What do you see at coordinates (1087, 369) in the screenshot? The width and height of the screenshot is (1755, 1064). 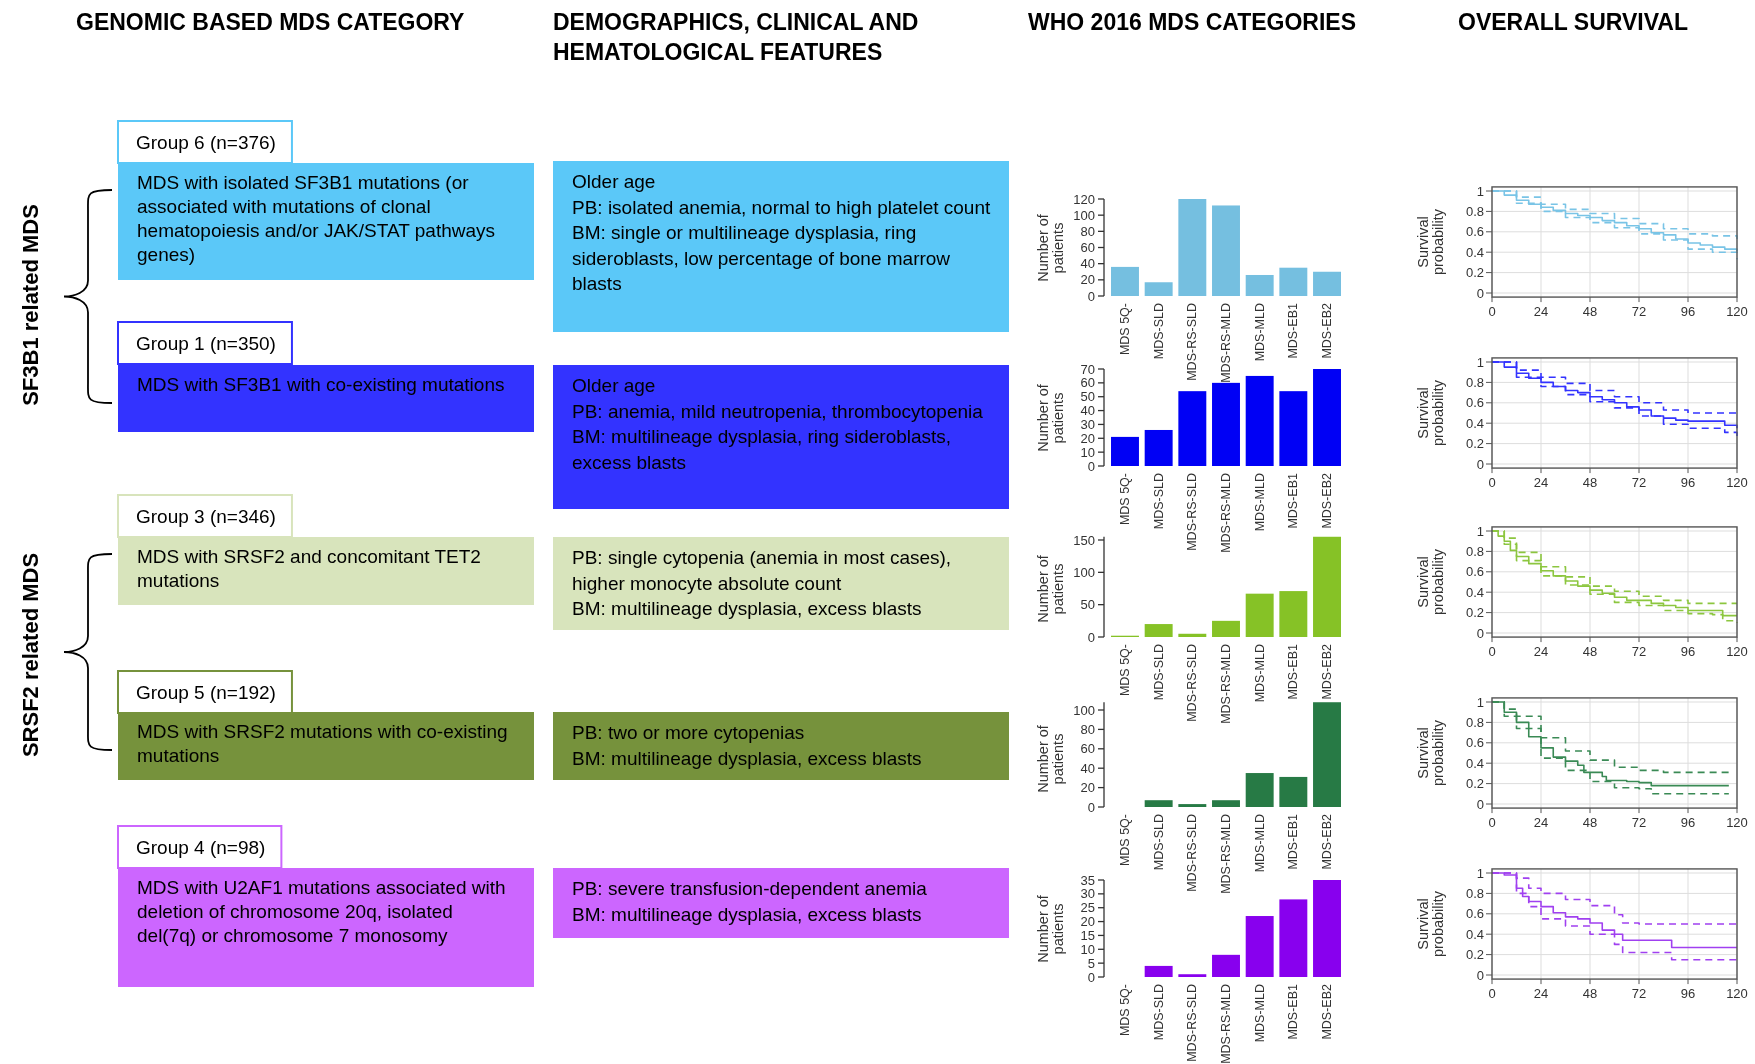 I see `y-tick-label: 70` at bounding box center [1087, 369].